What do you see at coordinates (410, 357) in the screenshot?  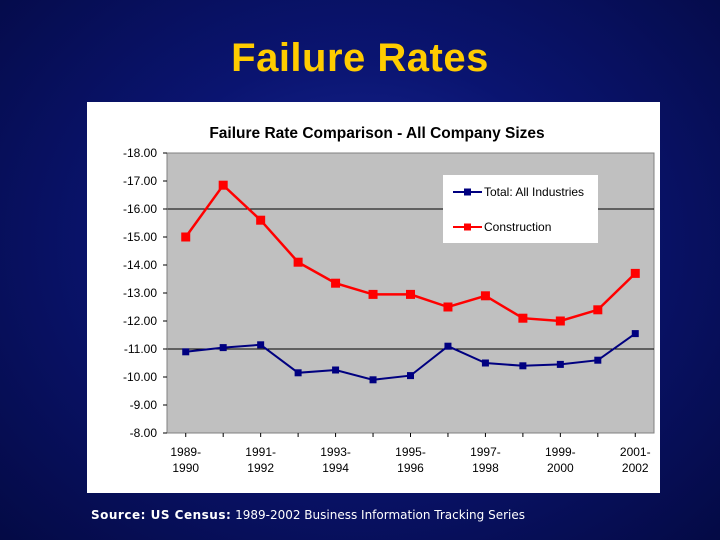 I see `series-total-all-industries` at bounding box center [410, 357].